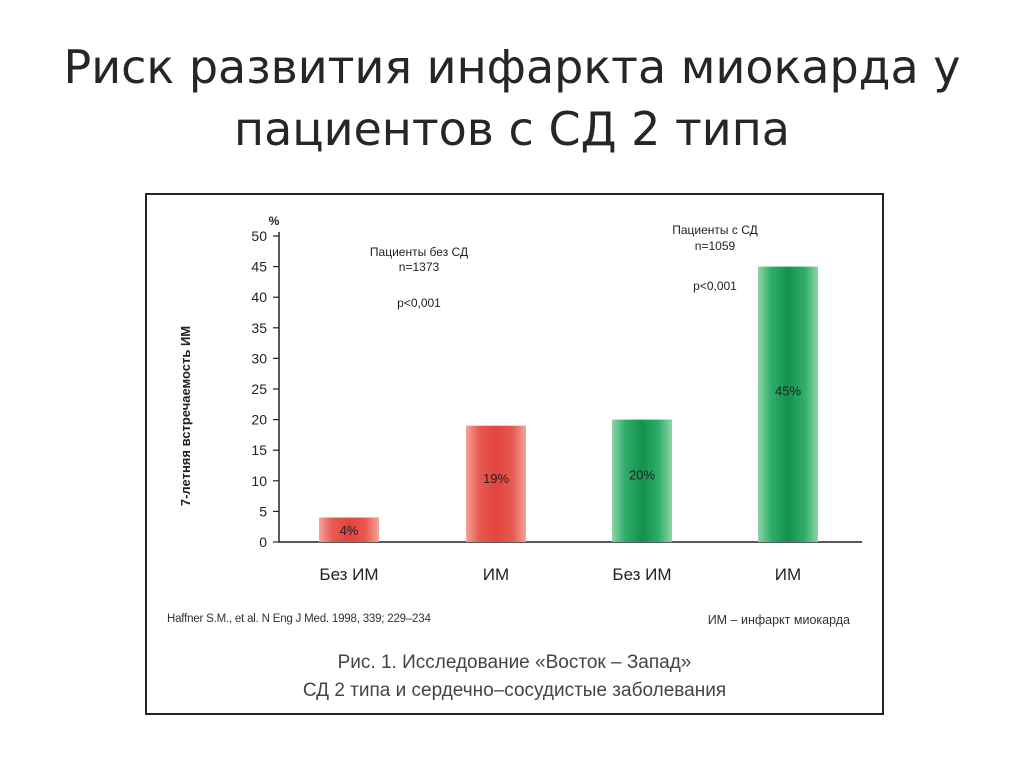 The height and width of the screenshot is (767, 1024). I want to click on y-tick-label: 30, so click(259, 358).